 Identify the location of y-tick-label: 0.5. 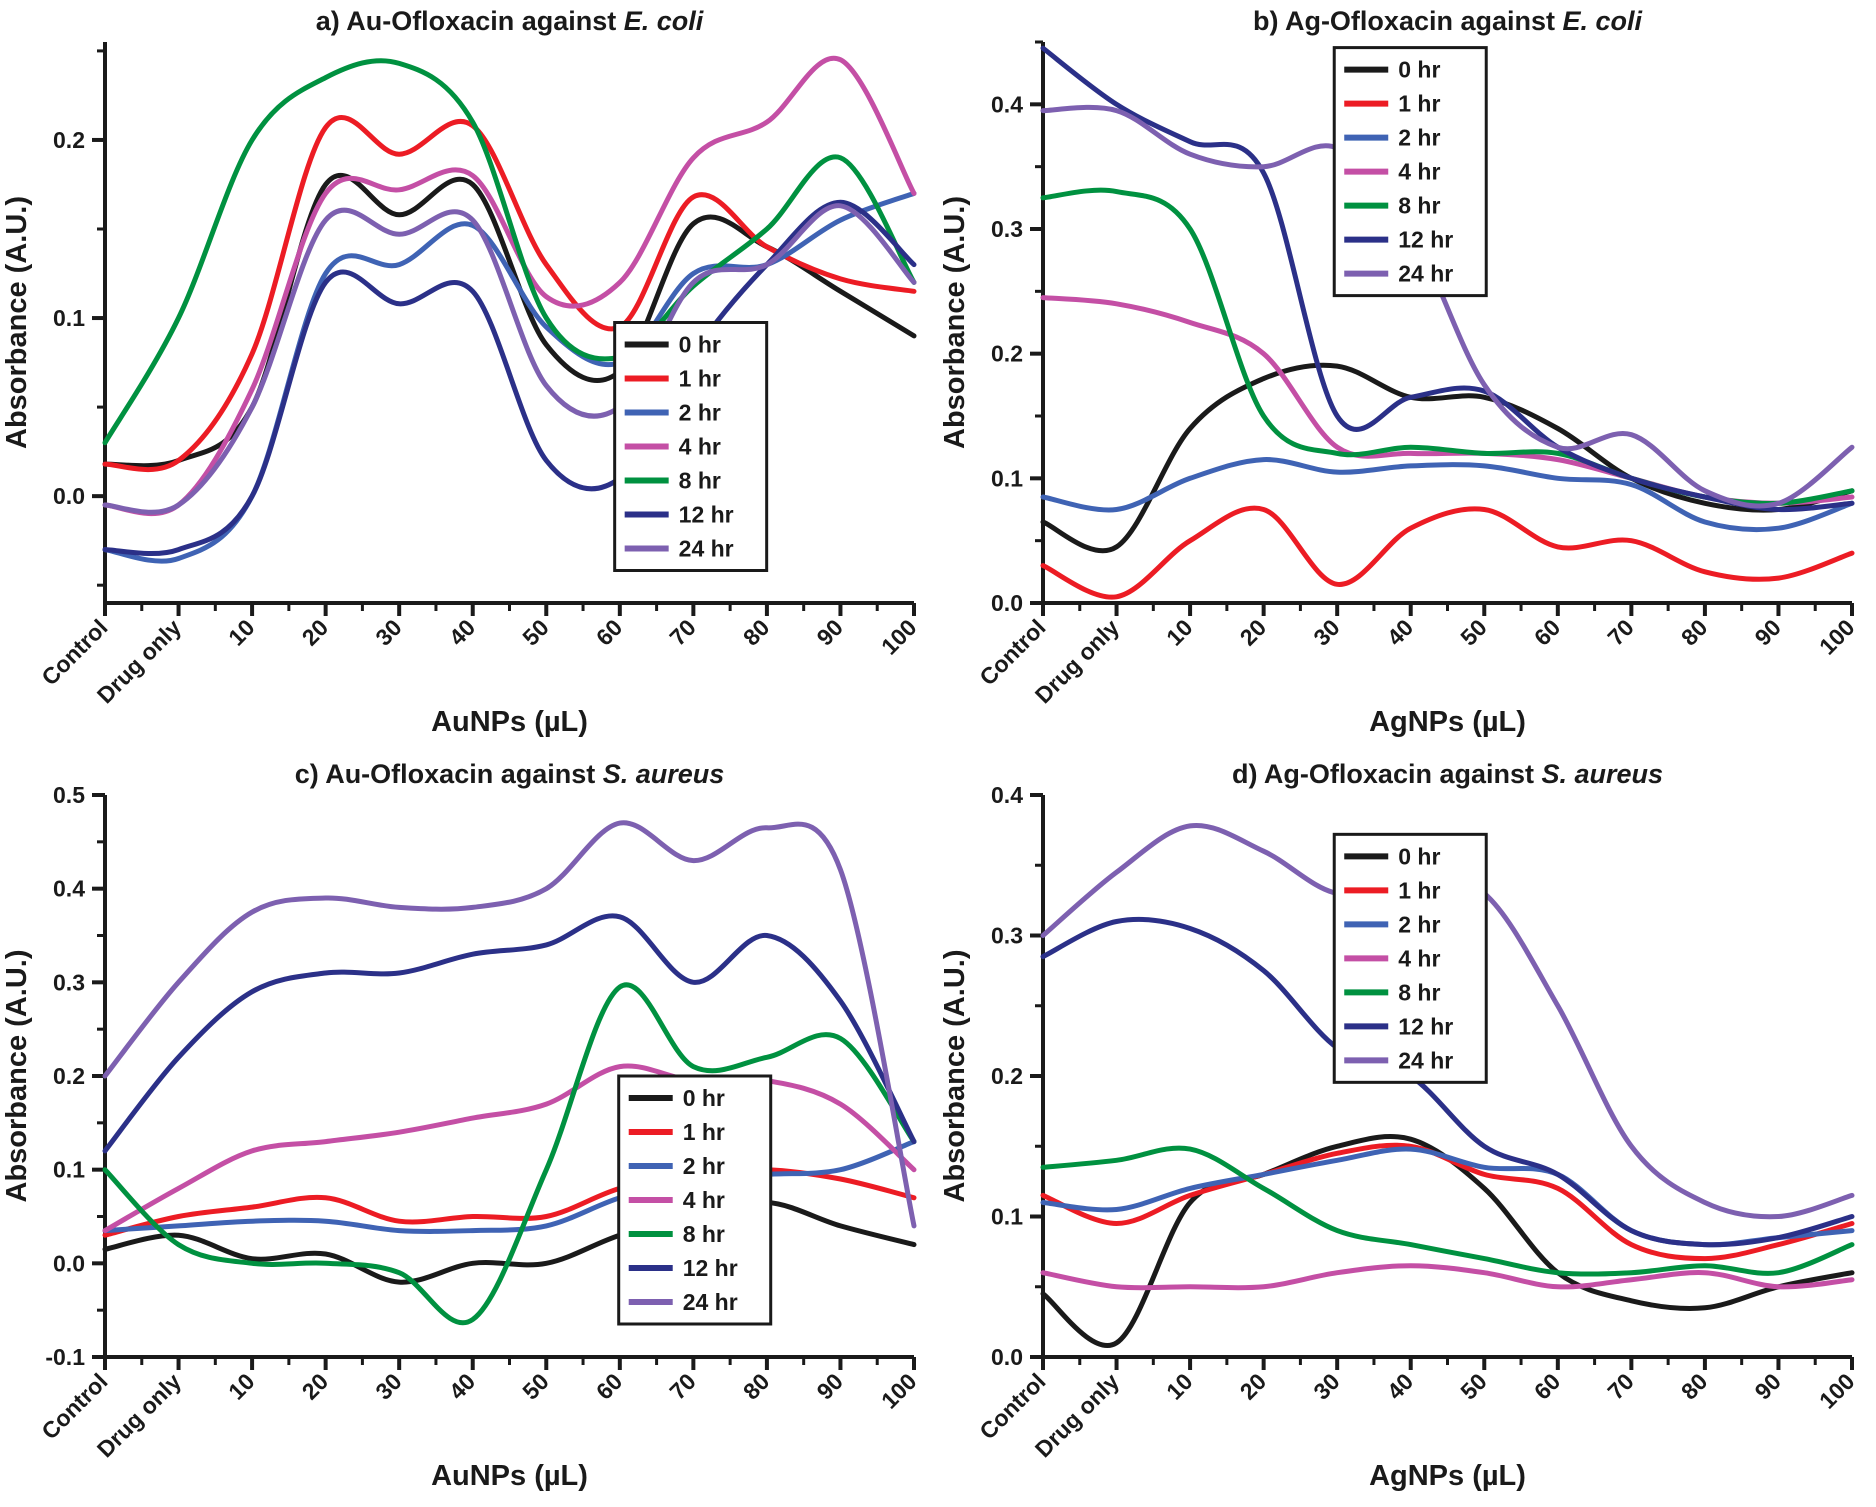
(69, 795).